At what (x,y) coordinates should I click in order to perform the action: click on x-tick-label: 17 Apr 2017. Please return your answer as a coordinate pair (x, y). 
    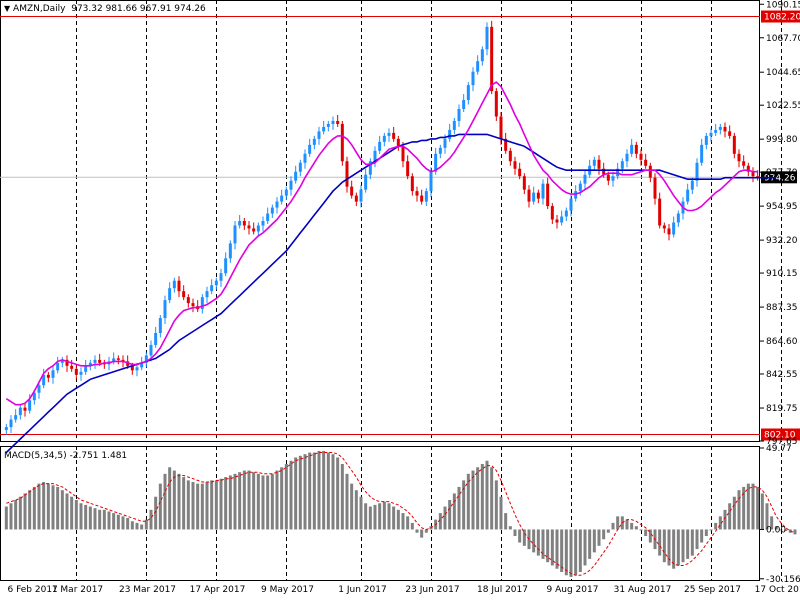
    Looking at the image, I should click on (218, 590).